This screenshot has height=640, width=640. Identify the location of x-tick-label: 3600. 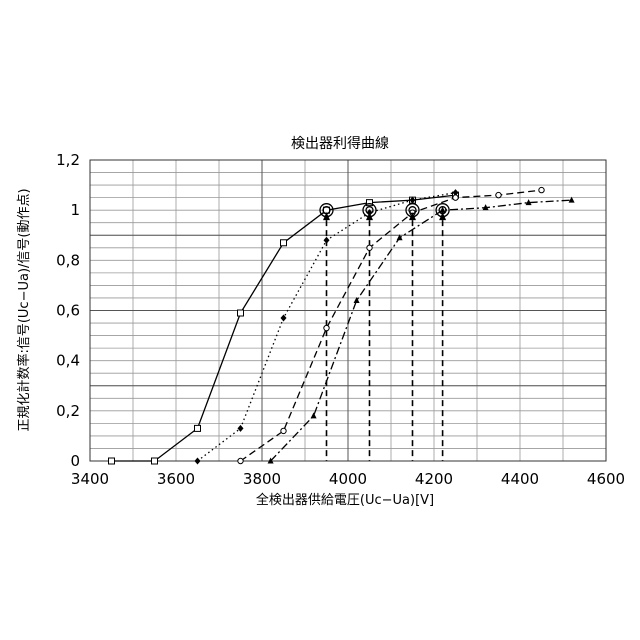
(176, 479).